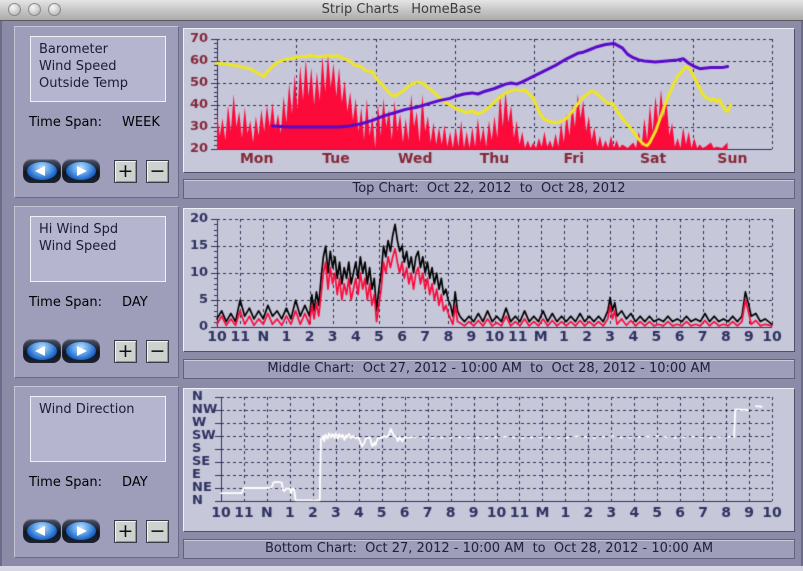 The width and height of the screenshot is (803, 571). I want to click on middle-series-listbox: Hi Wind Spd Wind Speed, so click(98, 249).